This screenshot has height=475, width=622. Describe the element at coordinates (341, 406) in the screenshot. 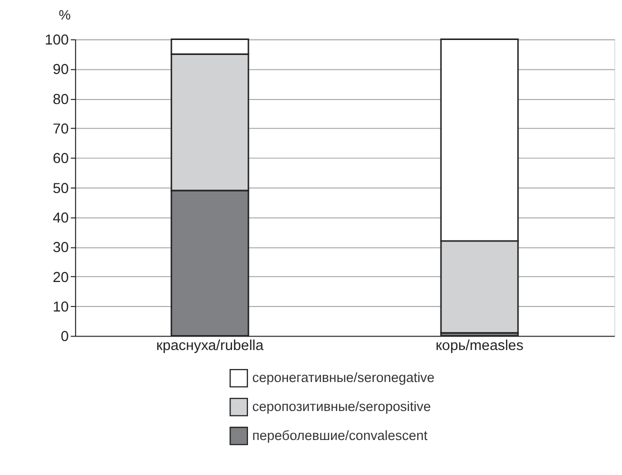

I see `legend-label: серопозитивные/seropositive` at that location.